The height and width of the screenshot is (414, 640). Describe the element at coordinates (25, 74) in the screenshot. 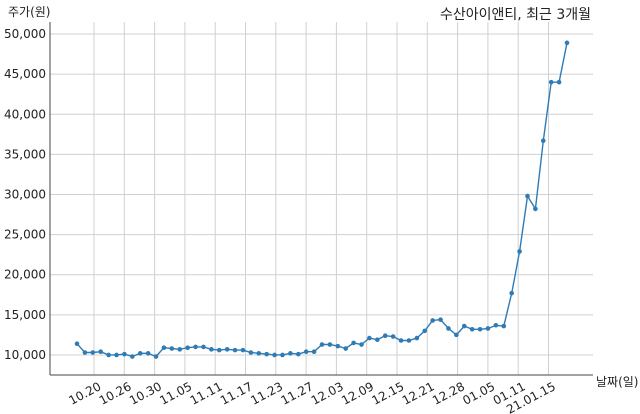

I see `y-tick-label: 45,000` at that location.